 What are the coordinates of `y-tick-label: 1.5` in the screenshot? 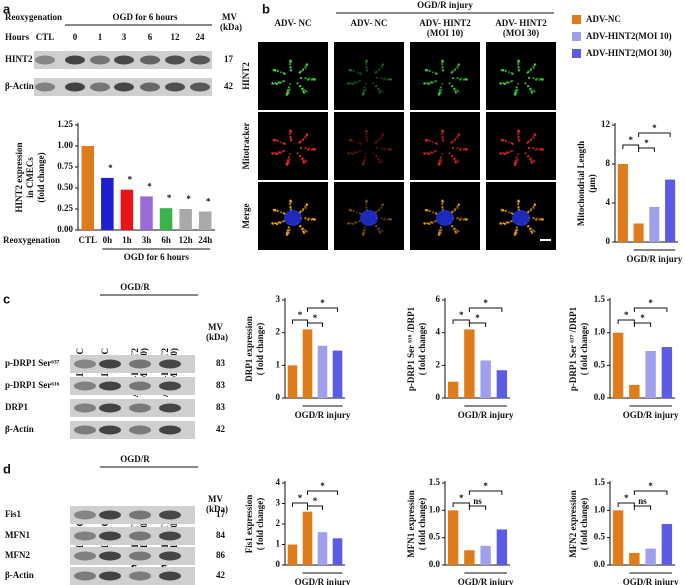 It's located at (600, 482).